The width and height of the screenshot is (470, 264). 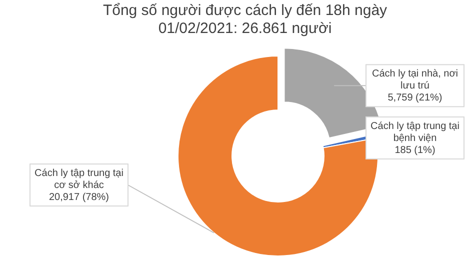 What do you see at coordinates (415, 98) in the screenshot?
I see `data-label: 5,759 (21%)` at bounding box center [415, 98].